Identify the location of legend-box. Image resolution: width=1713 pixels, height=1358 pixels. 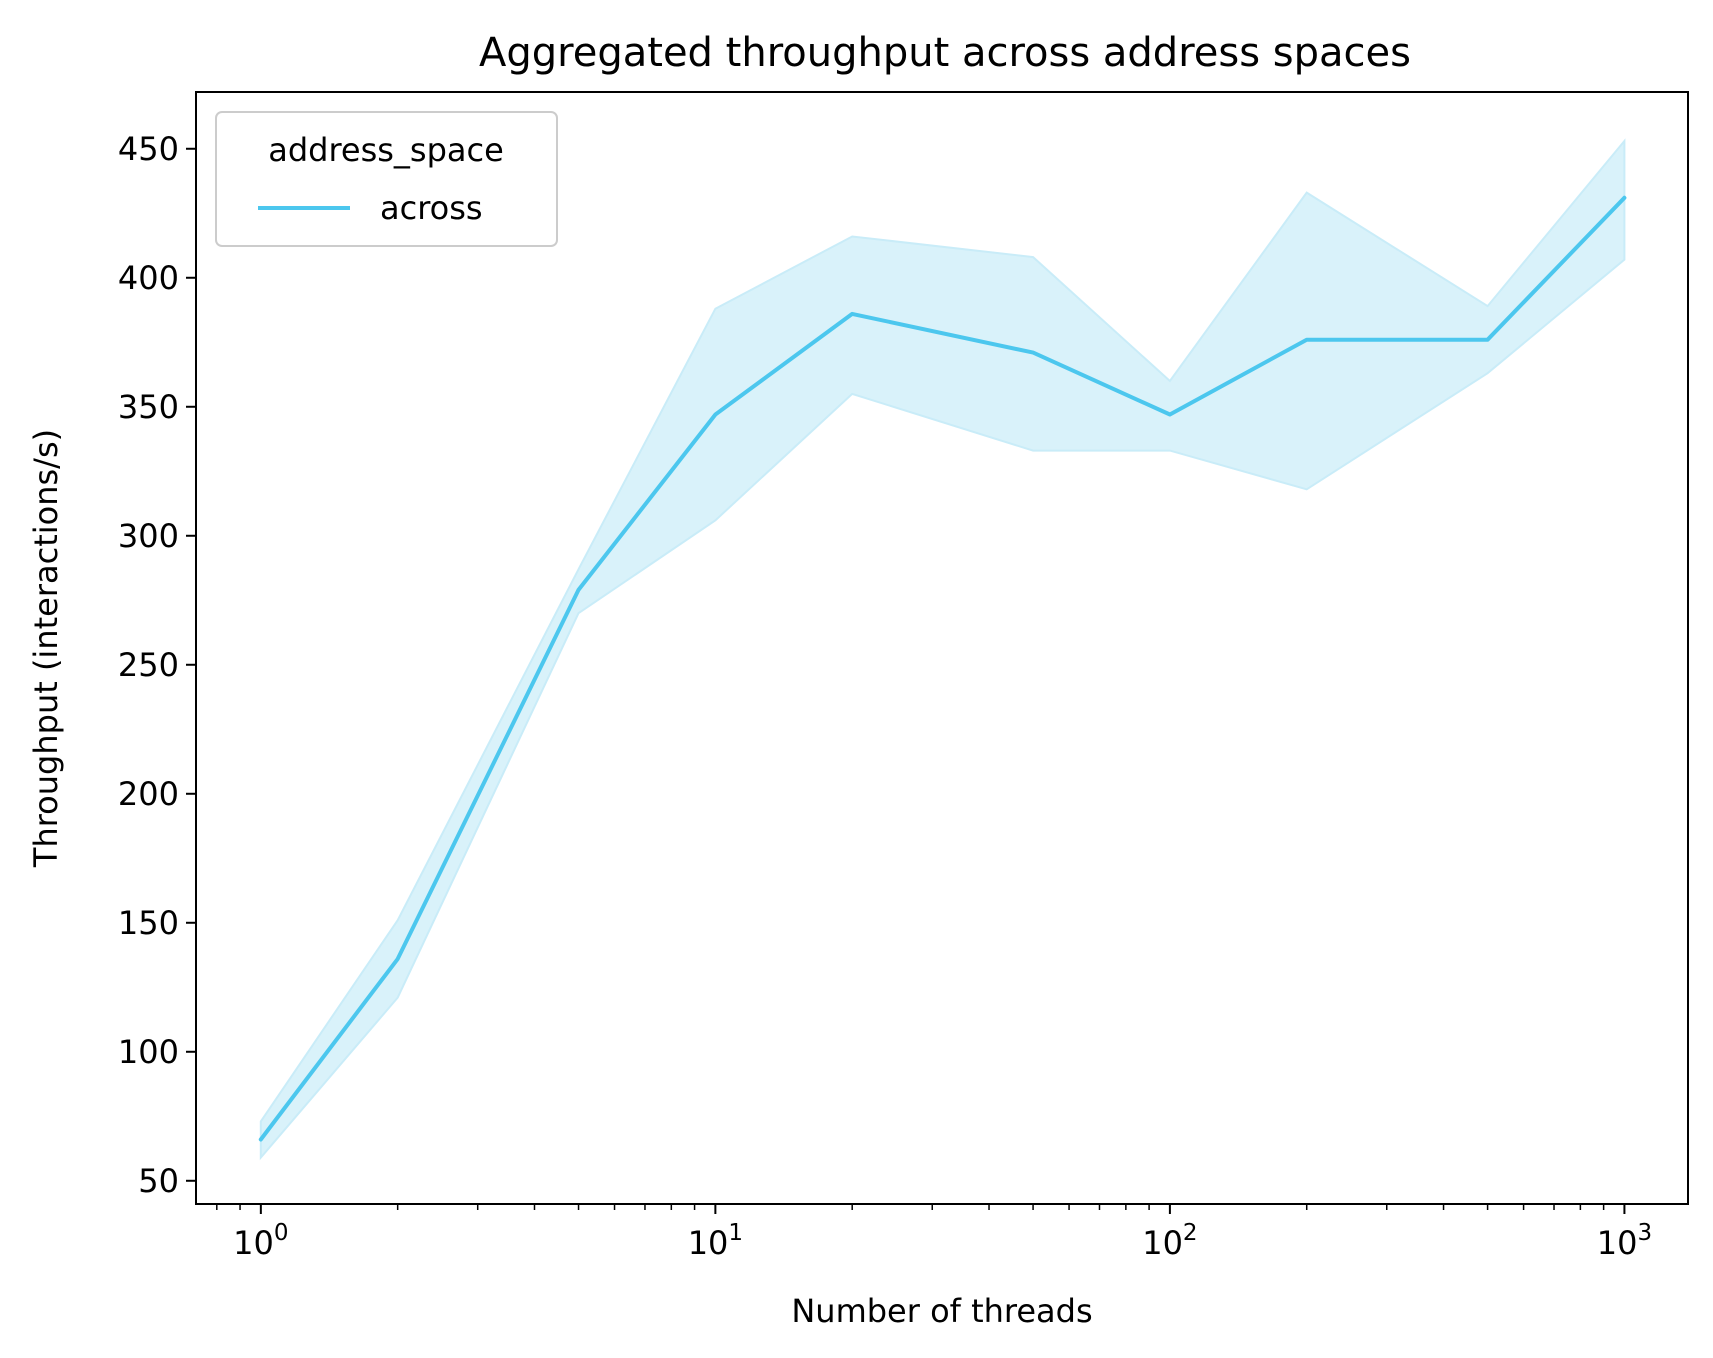
(386, 179).